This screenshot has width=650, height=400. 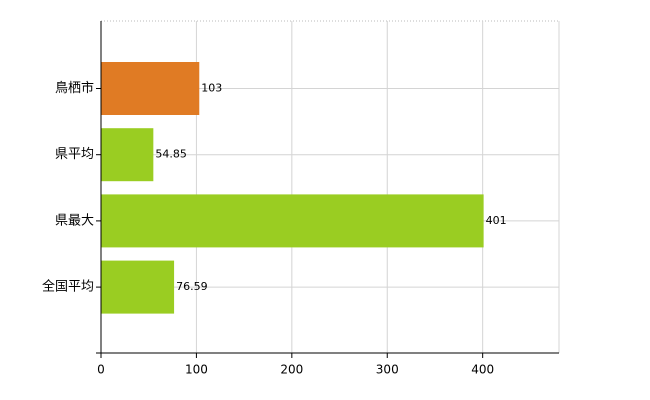 What do you see at coordinates (196, 370) in the screenshot?
I see `x-tick-label: 100` at bounding box center [196, 370].